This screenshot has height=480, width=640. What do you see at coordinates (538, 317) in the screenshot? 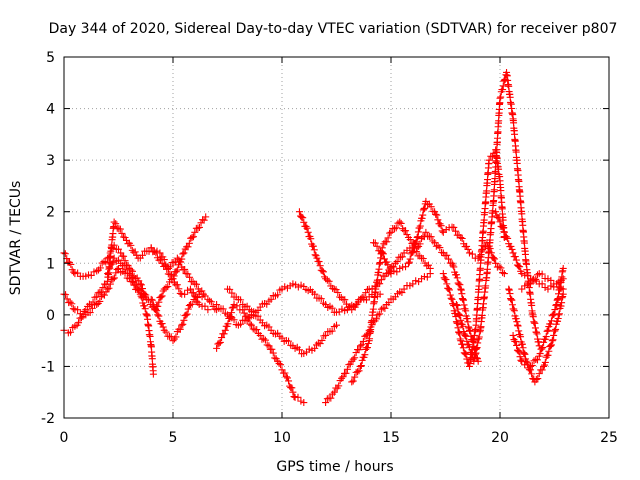
I see `series-track-r` at bounding box center [538, 317].